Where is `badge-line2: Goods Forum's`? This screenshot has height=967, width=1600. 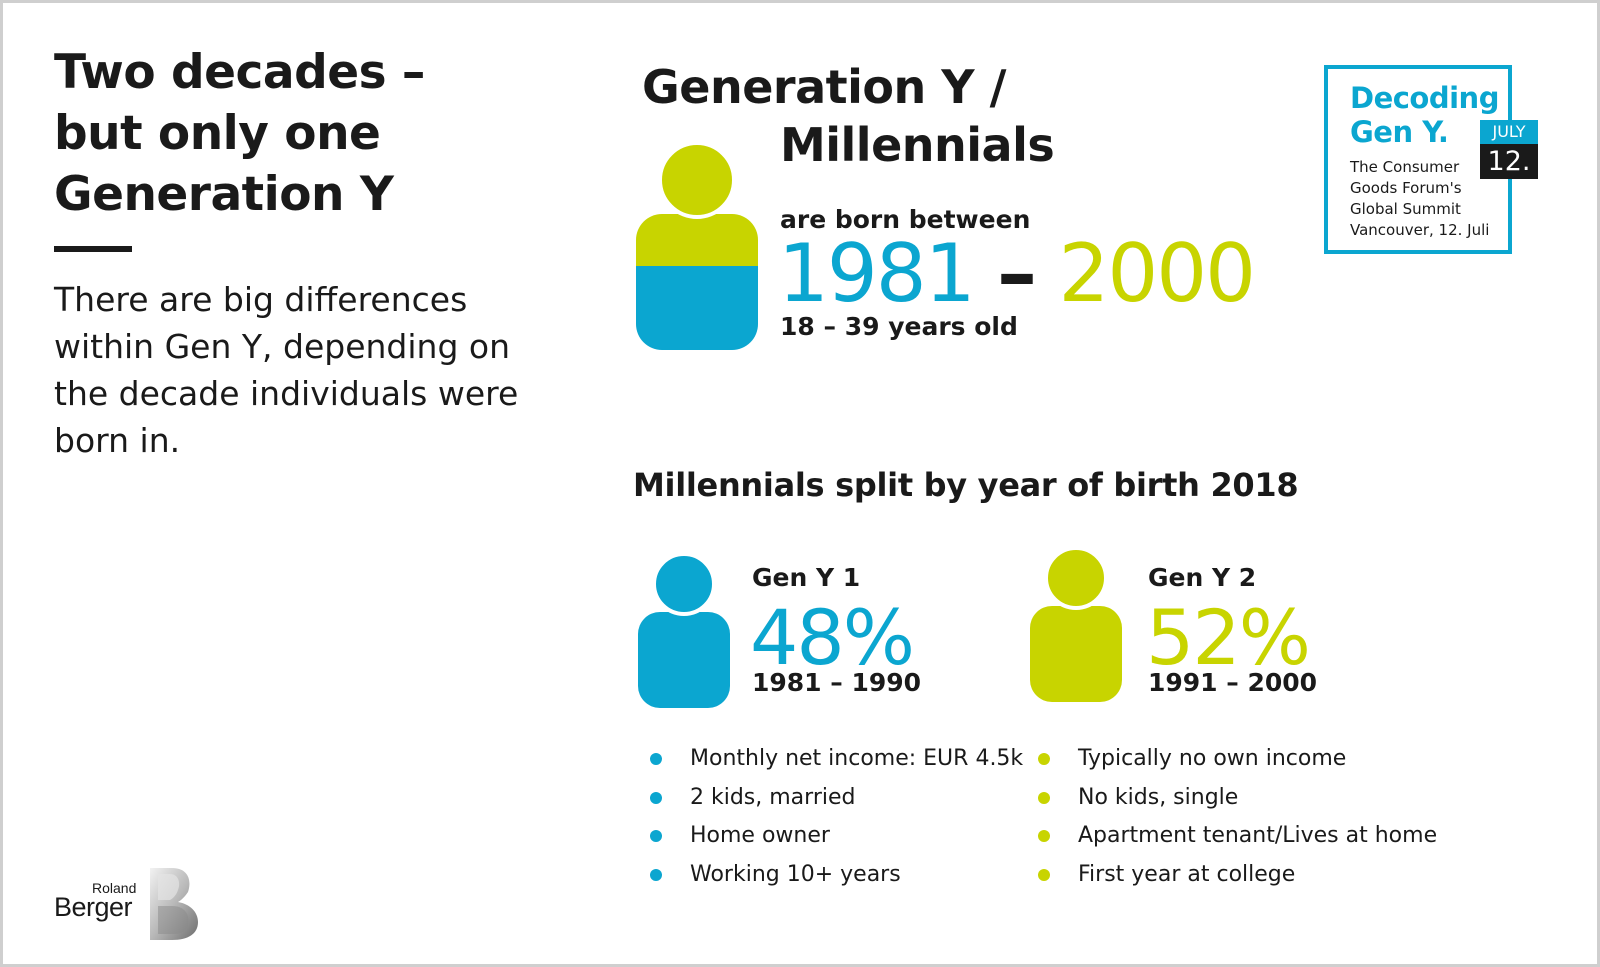 badge-line2: Goods Forum's is located at coordinates (1406, 188).